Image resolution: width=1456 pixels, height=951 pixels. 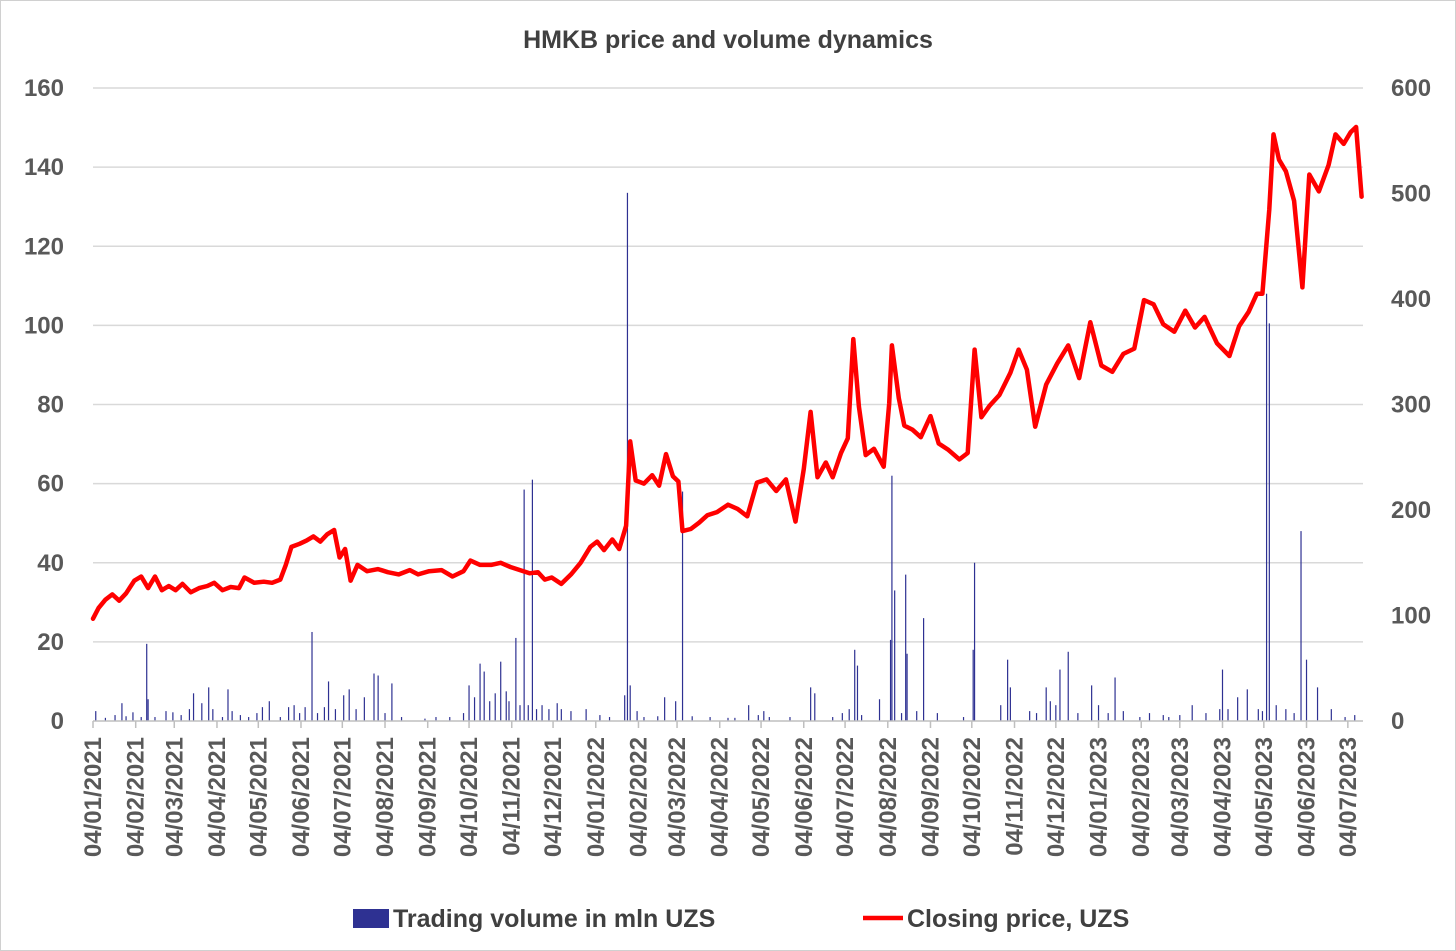 I want to click on x-tick-label: 04/12/2021, so click(x=553, y=797).